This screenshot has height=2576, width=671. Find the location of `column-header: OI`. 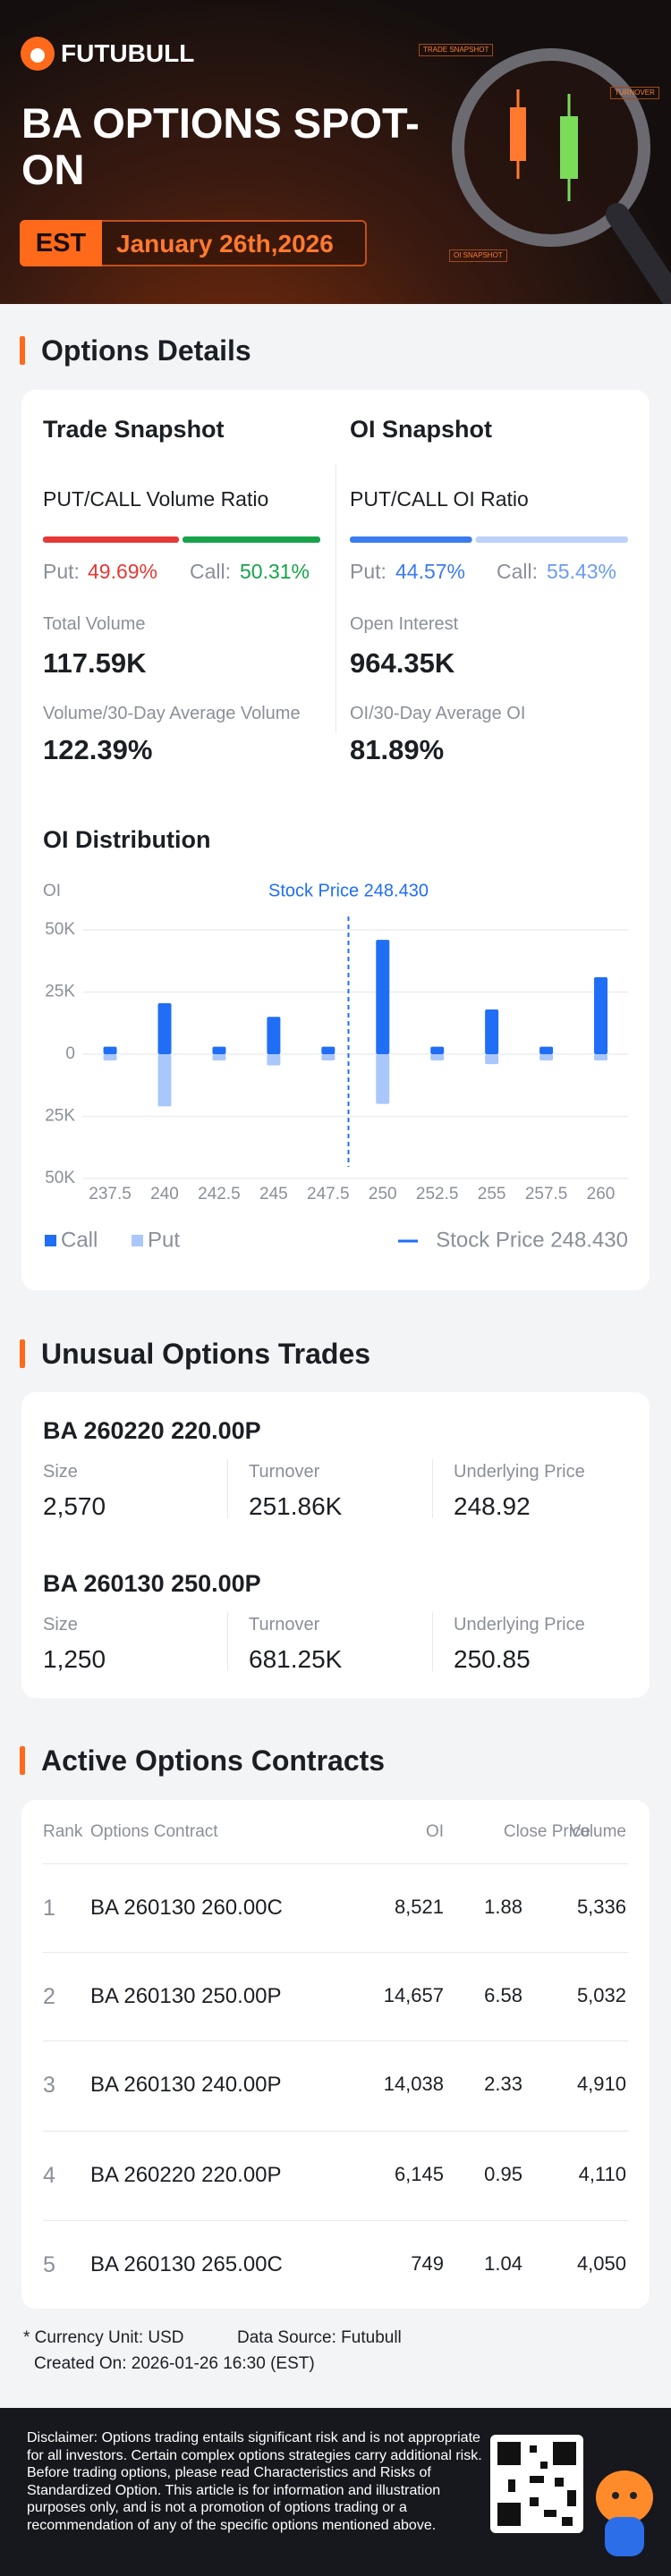

column-header: OI is located at coordinates (435, 1831).